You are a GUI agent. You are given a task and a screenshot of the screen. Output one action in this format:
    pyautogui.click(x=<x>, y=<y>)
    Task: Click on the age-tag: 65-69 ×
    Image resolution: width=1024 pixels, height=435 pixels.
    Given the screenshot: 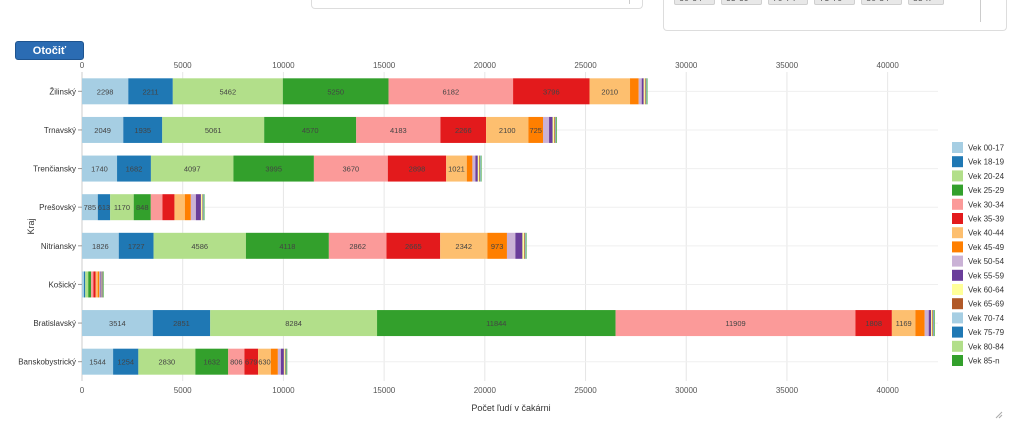 What is the action you would take?
    pyautogui.click(x=741, y=2)
    